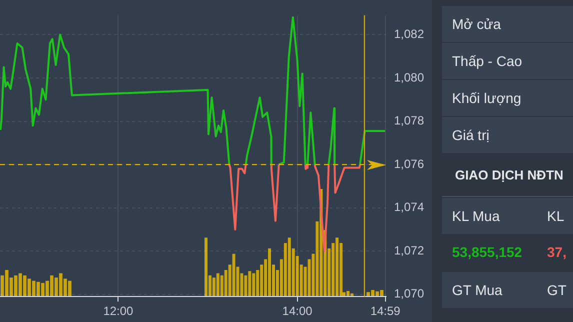 The width and height of the screenshot is (573, 322). What do you see at coordinates (409, 121) in the screenshot?
I see `y-tick-label: 1,078` at bounding box center [409, 121].